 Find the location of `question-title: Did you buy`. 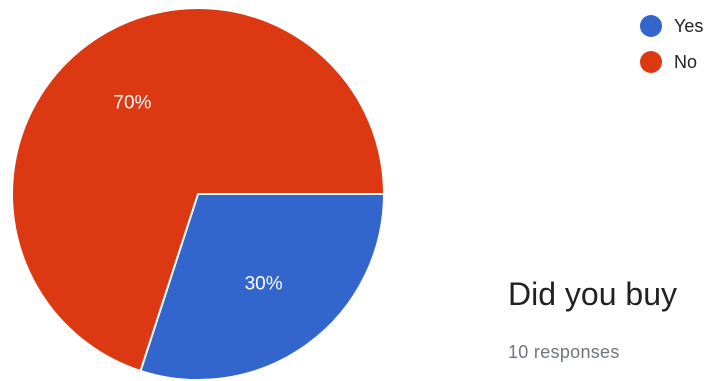

question-title: Did you buy is located at coordinates (592, 294).